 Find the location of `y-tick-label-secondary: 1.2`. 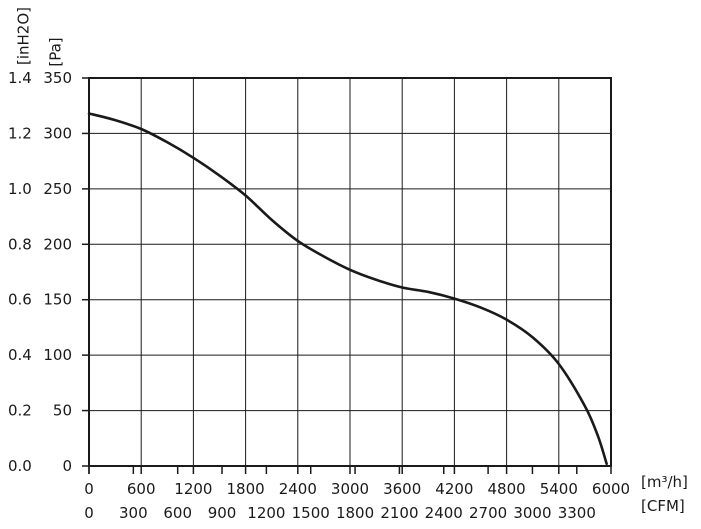

y-tick-label-secondary: 1.2 is located at coordinates (20, 133).